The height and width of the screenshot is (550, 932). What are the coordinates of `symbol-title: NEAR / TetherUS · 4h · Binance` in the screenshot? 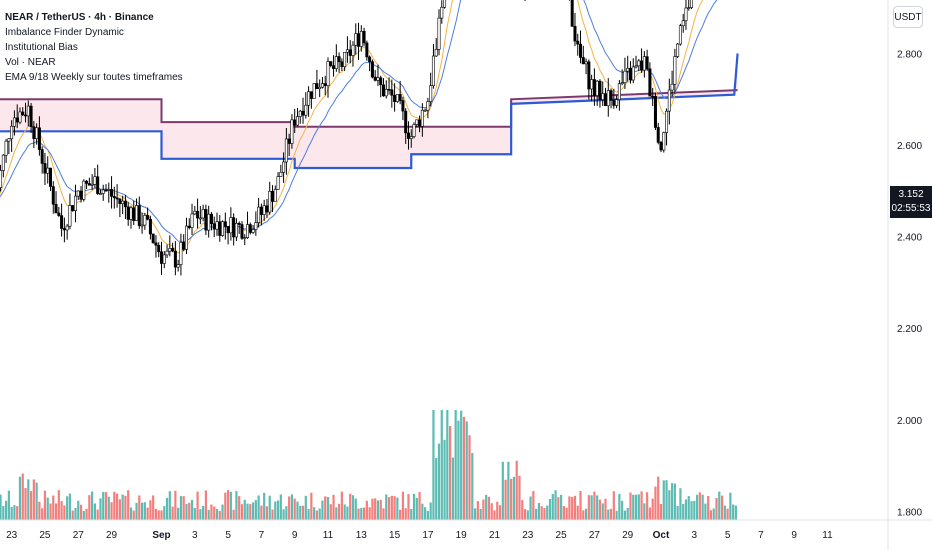 It's located at (79, 17).